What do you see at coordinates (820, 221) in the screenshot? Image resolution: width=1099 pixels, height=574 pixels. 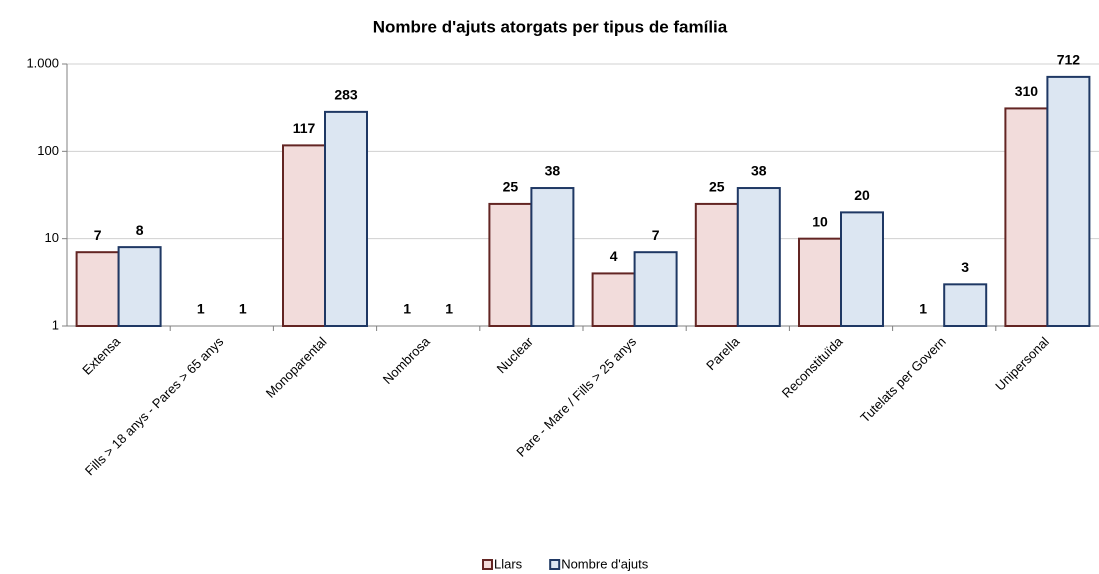 I see `data-label: 10` at bounding box center [820, 221].